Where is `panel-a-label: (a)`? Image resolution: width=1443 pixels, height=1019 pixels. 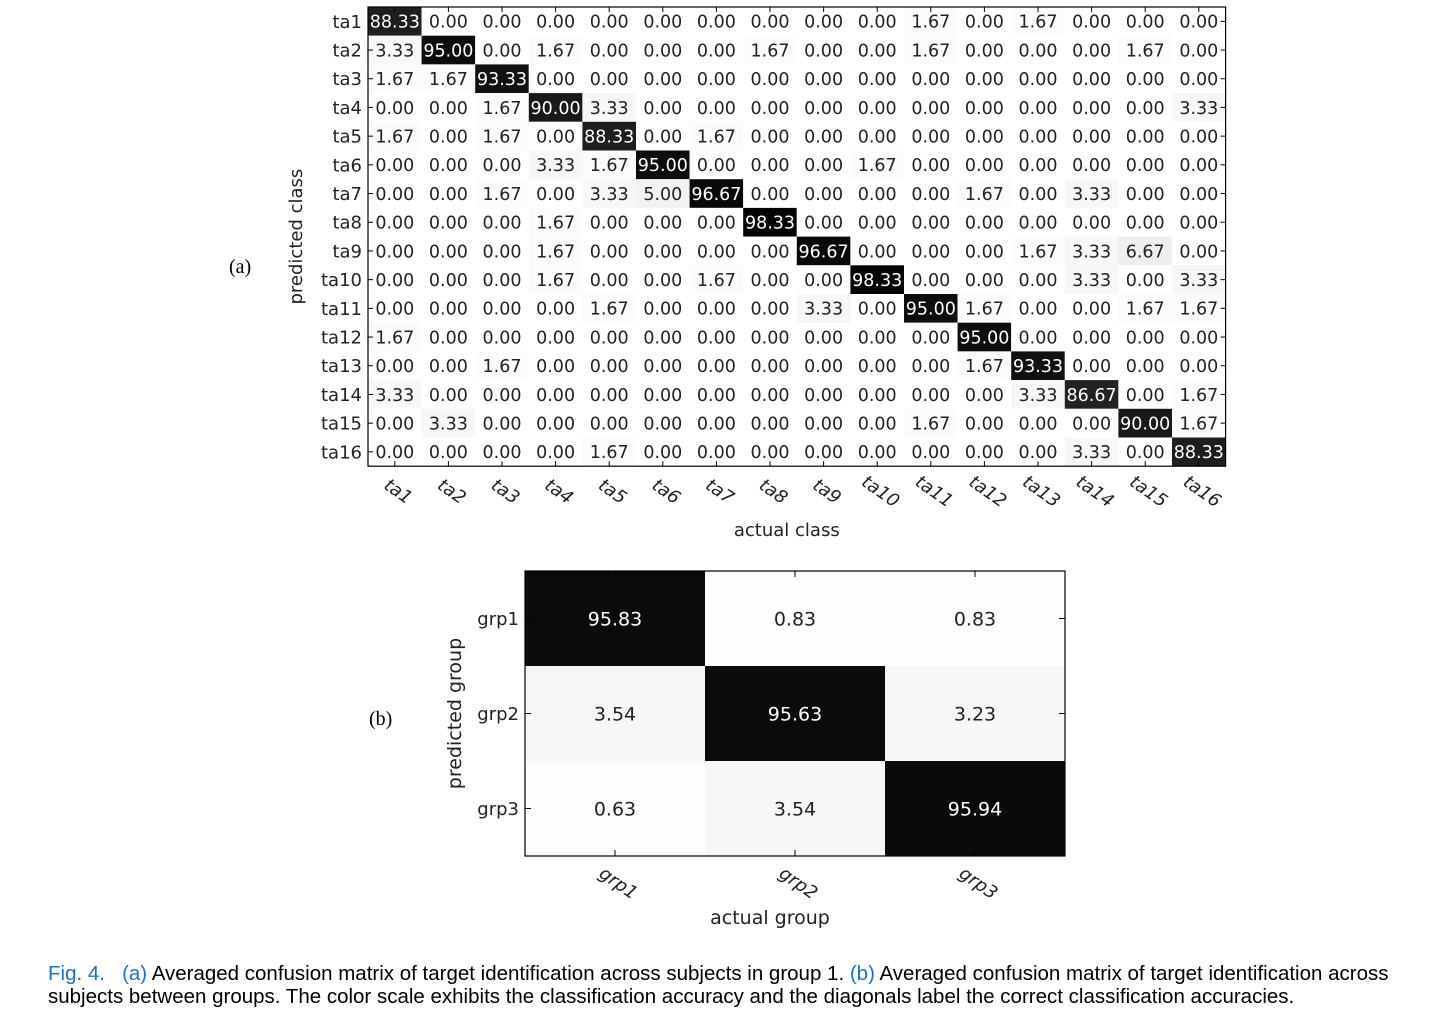 panel-a-label: (a) is located at coordinates (240, 267).